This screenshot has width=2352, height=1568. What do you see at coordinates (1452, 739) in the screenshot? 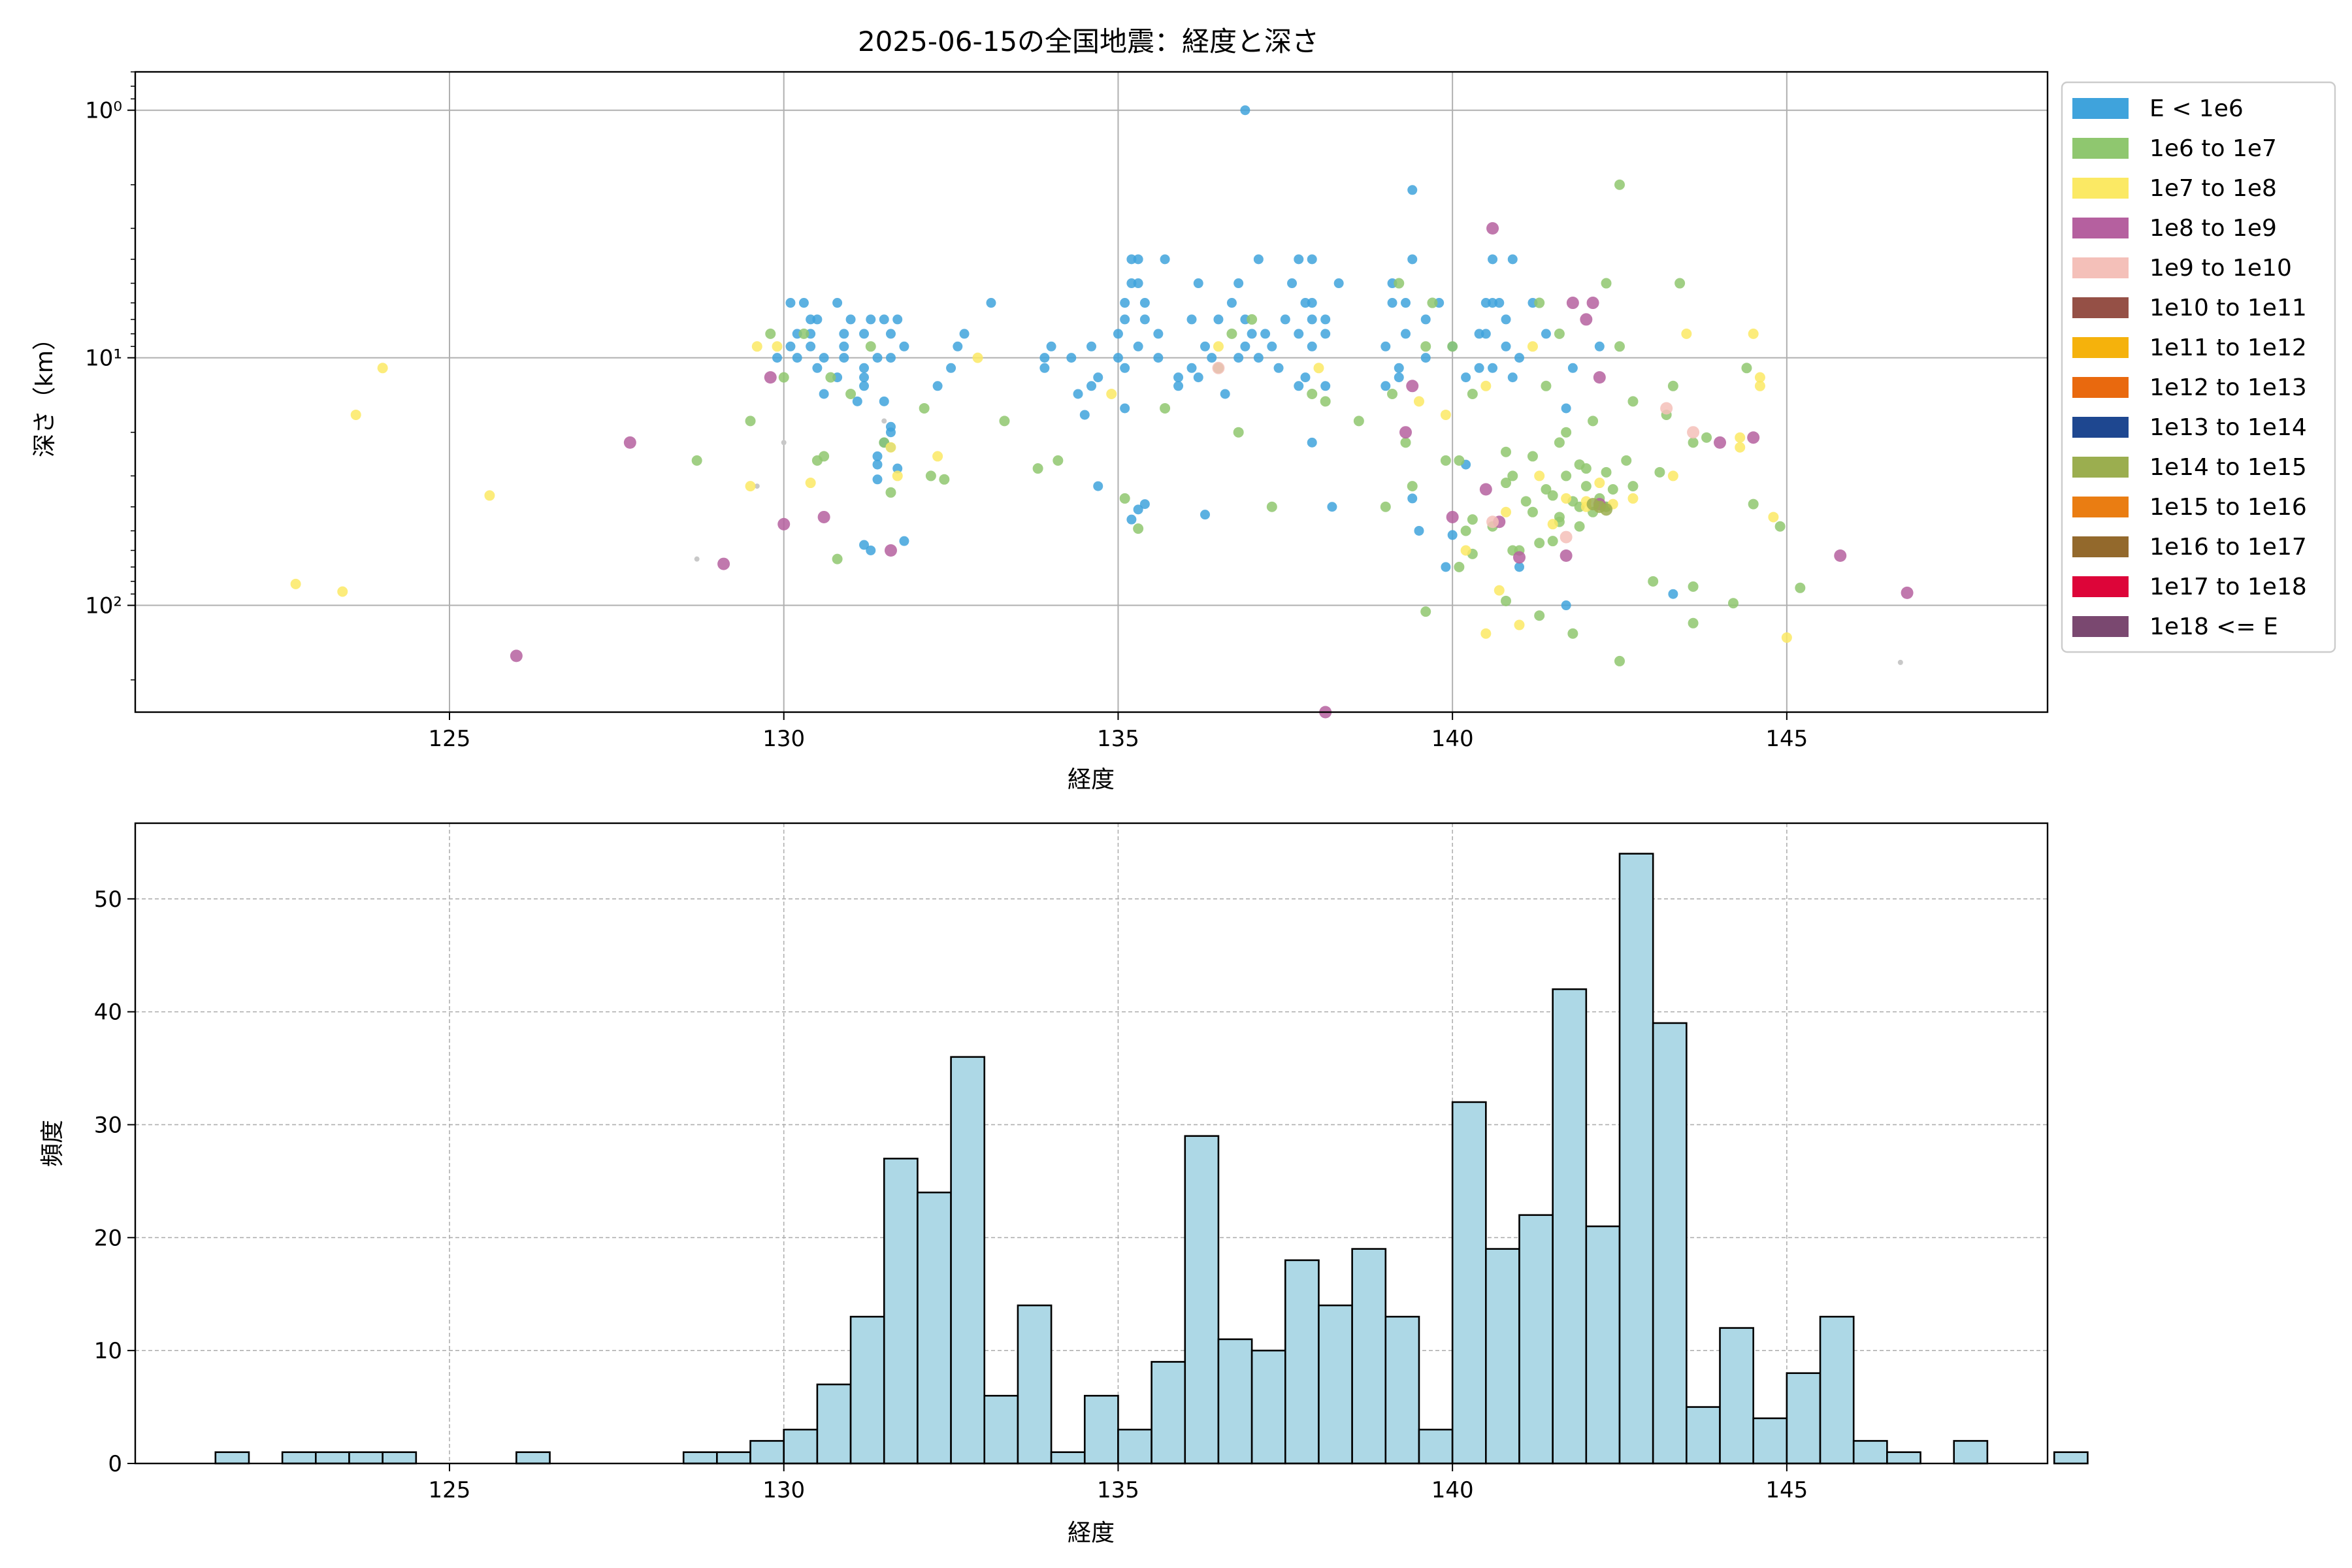
I see `scatter-xtick-label: 140` at bounding box center [1452, 739].